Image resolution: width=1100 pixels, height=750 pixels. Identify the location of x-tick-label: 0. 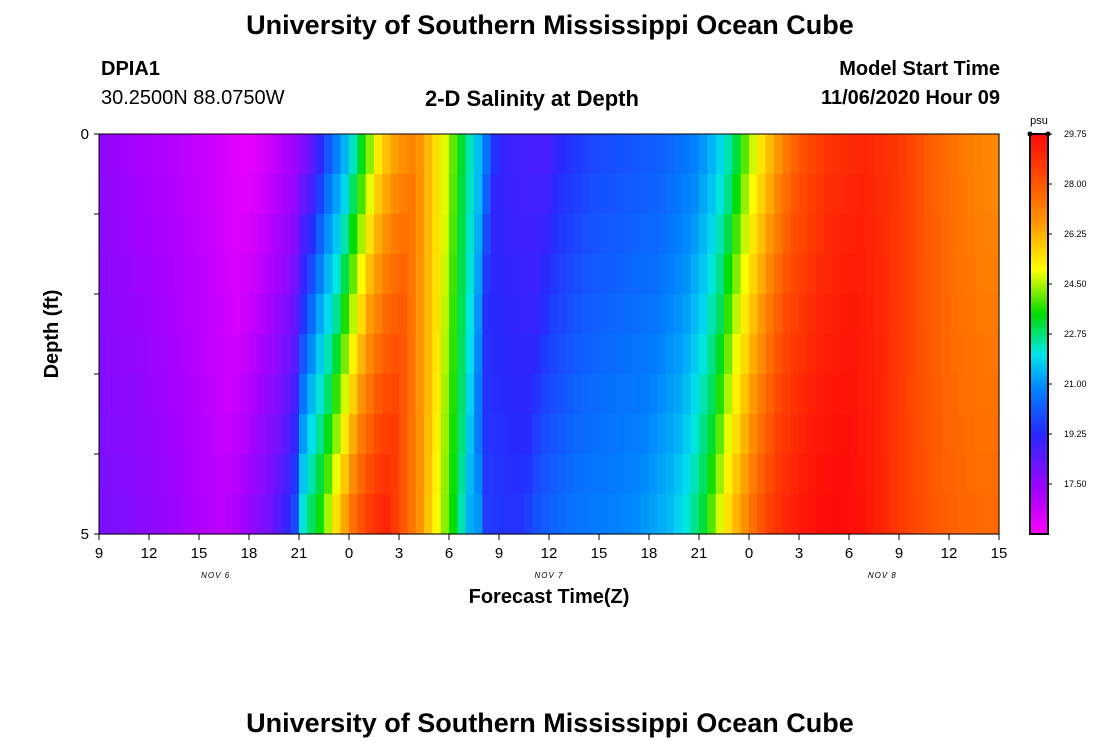
(349, 553).